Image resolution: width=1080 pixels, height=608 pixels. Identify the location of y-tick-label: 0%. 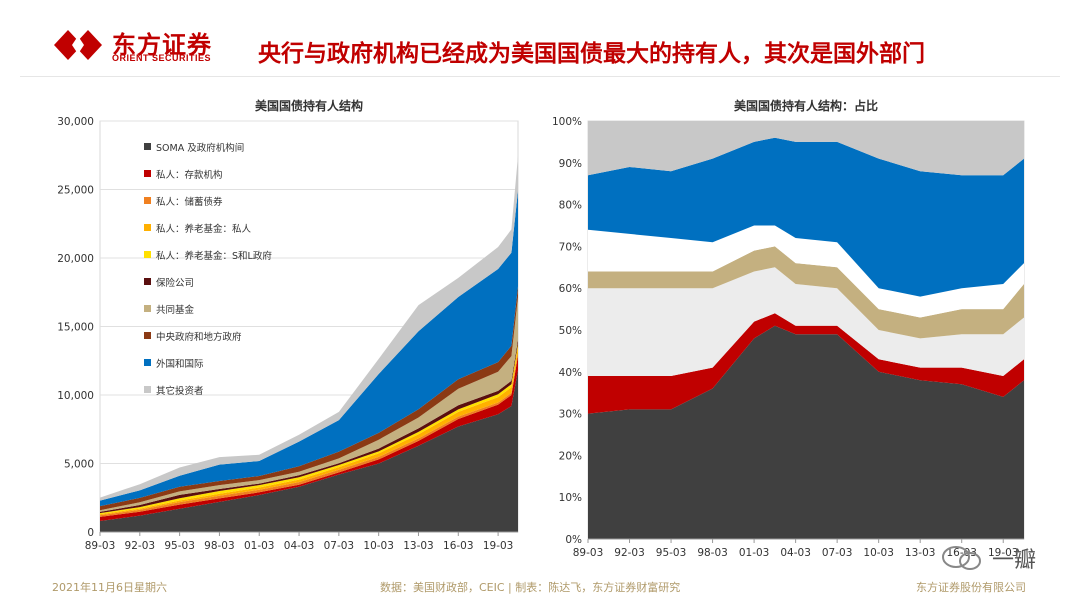
(573, 540).